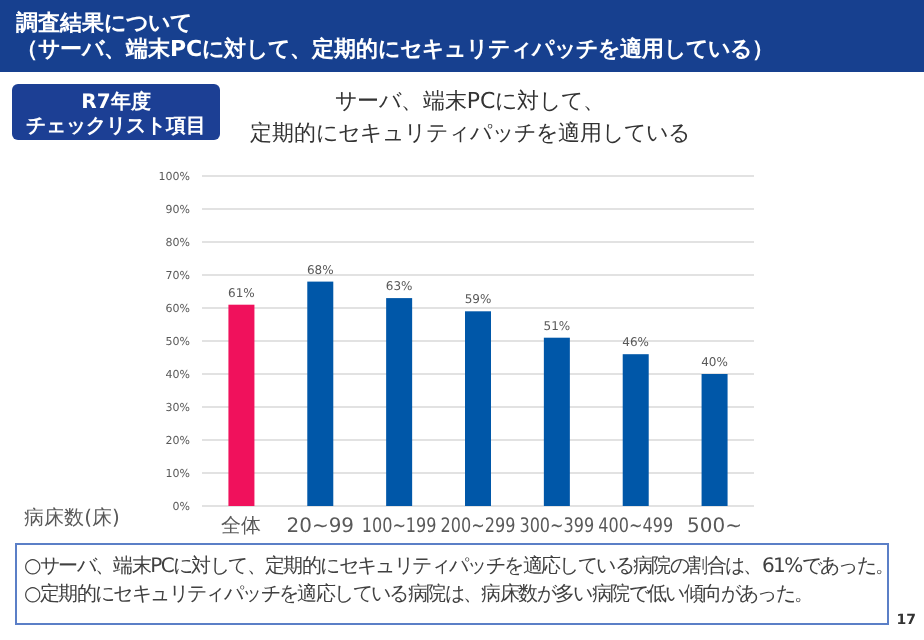 This screenshot has height=640, width=924. I want to click on chart-title: サーバ、端末PCに対して、, so click(470, 101).